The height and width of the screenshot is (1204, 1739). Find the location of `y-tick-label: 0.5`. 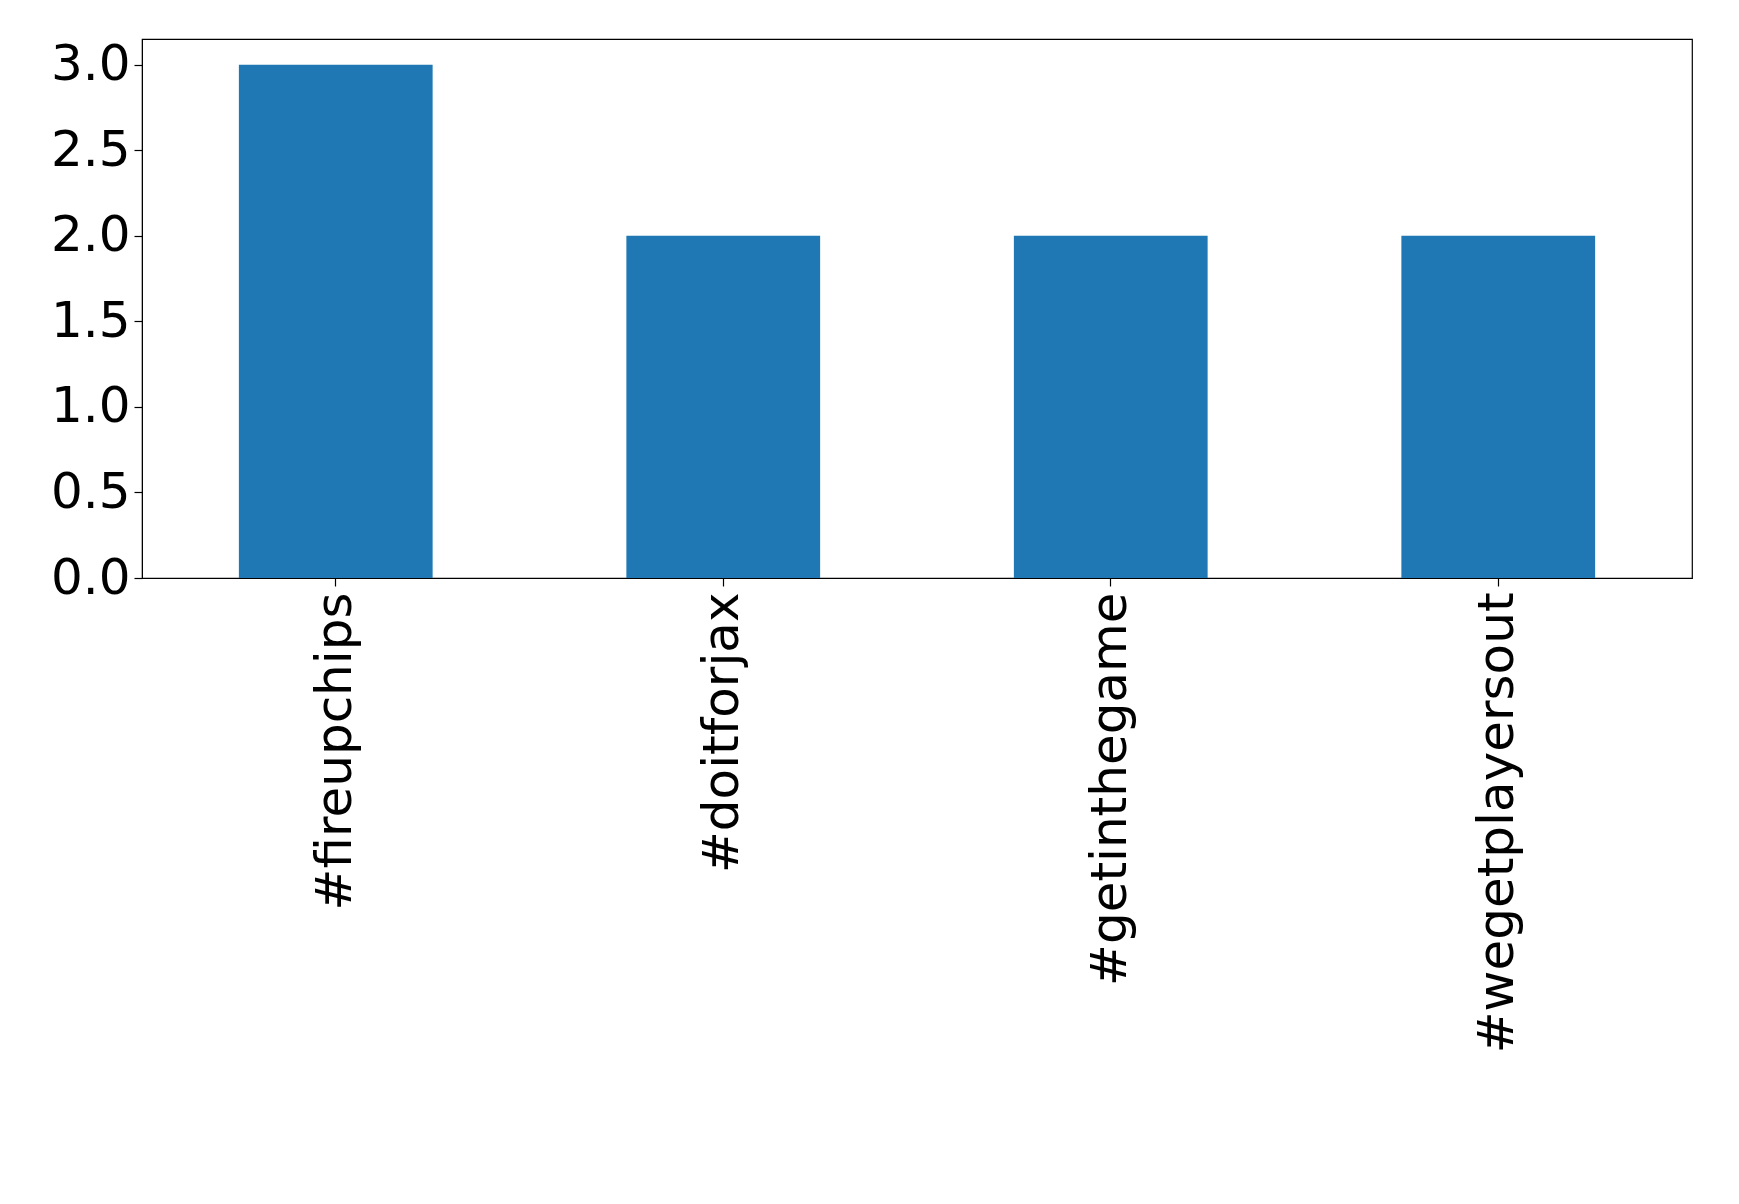

y-tick-label: 0.5 is located at coordinates (90, 490).